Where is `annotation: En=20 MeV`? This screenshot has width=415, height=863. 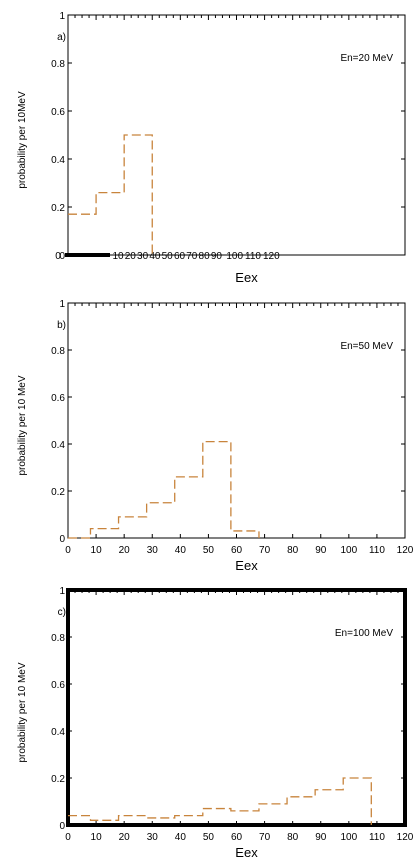 annotation: En=20 MeV is located at coordinates (366, 58).